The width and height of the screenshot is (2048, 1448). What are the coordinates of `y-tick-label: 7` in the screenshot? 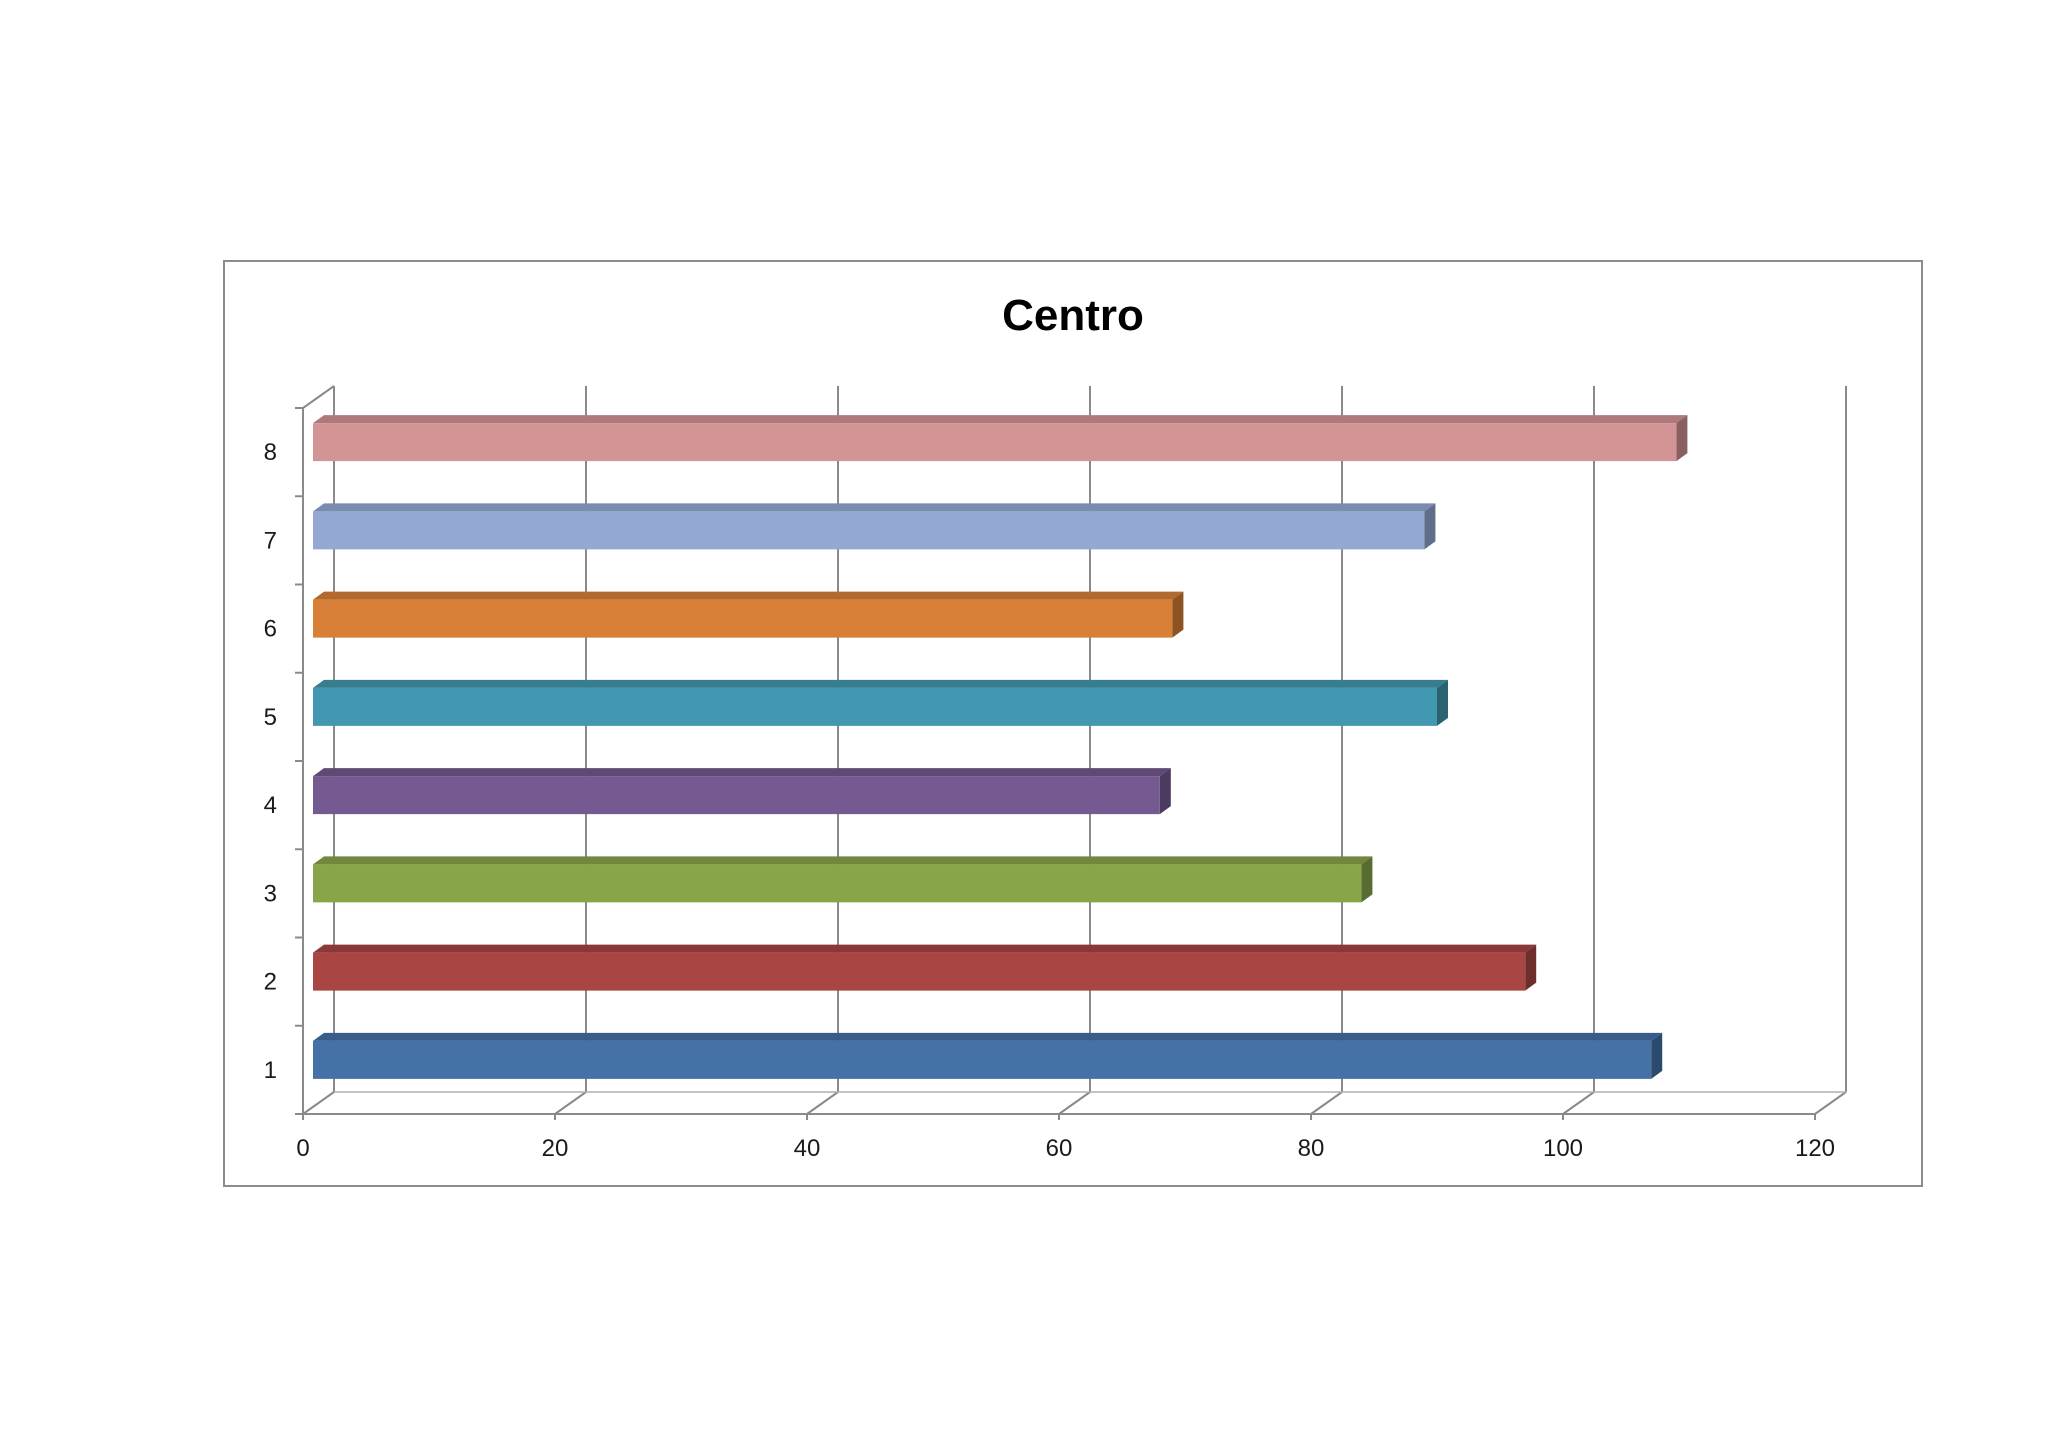 It's located at (270, 540).